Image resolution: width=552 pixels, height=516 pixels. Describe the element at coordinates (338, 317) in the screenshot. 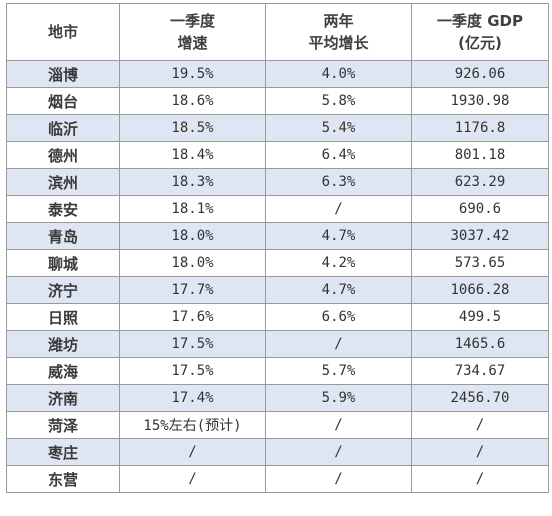

I see `avg-growth-cell: 6.6%` at that location.